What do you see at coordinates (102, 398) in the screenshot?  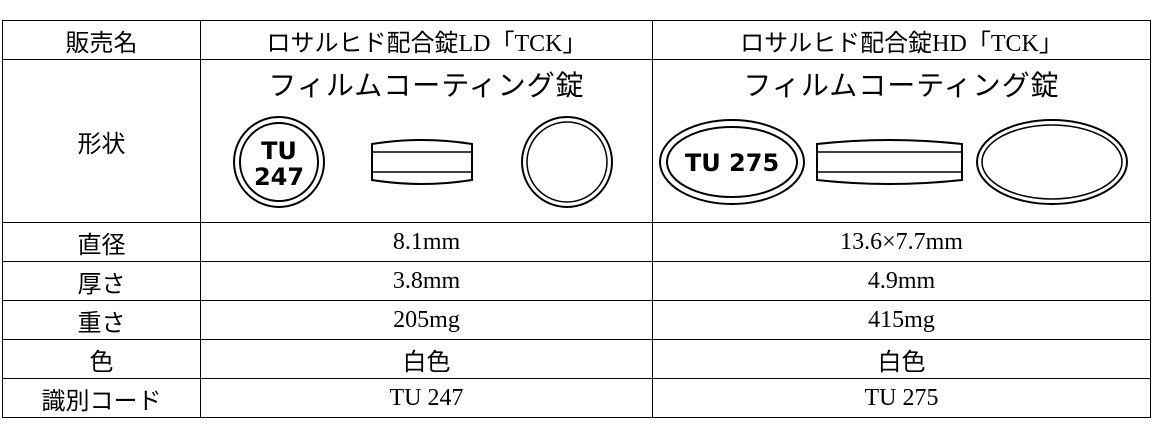 I see `cell: 識別コード` at bounding box center [102, 398].